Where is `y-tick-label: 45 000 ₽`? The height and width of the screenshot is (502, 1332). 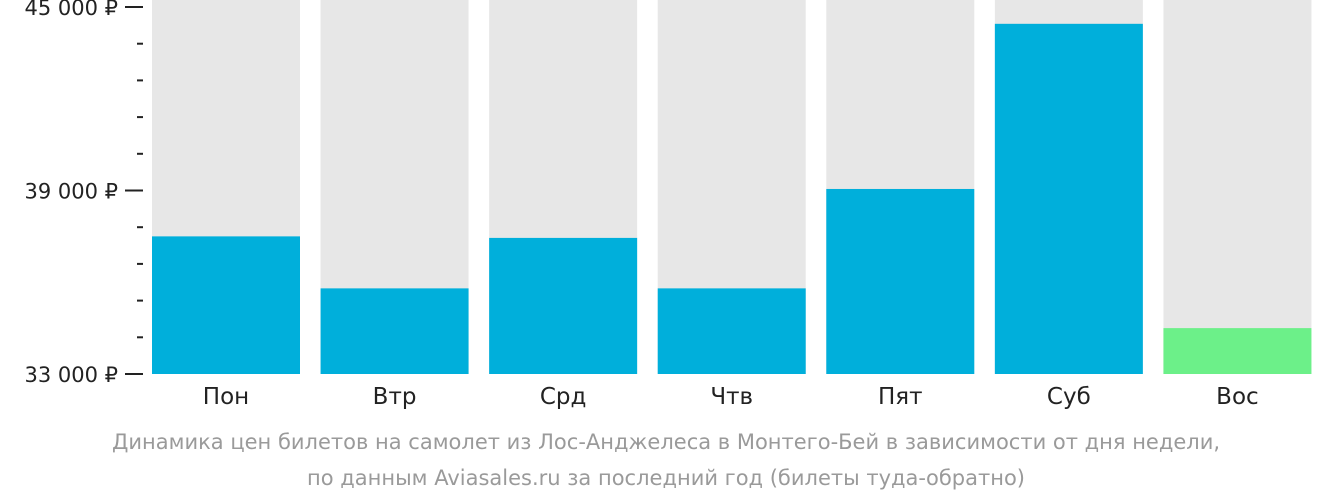 y-tick-label: 45 000 ₽ is located at coordinates (71, 10).